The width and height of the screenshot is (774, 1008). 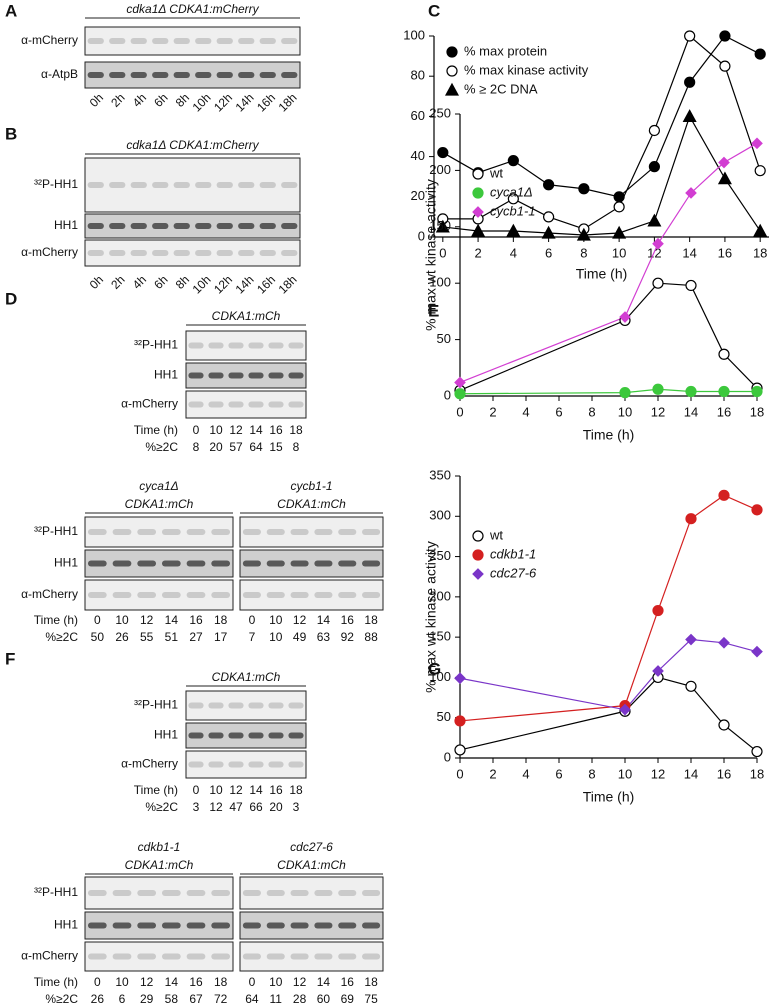 What do you see at coordinates (513, 210) in the screenshot?
I see `legend-label: cycb1-1` at bounding box center [513, 210].